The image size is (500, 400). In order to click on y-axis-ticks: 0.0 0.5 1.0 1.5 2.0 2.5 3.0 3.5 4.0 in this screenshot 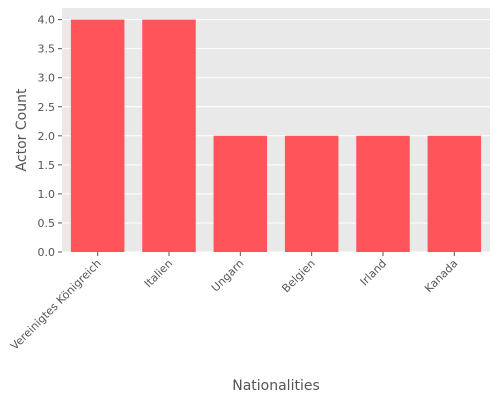, I will do `click(50, 136)`.